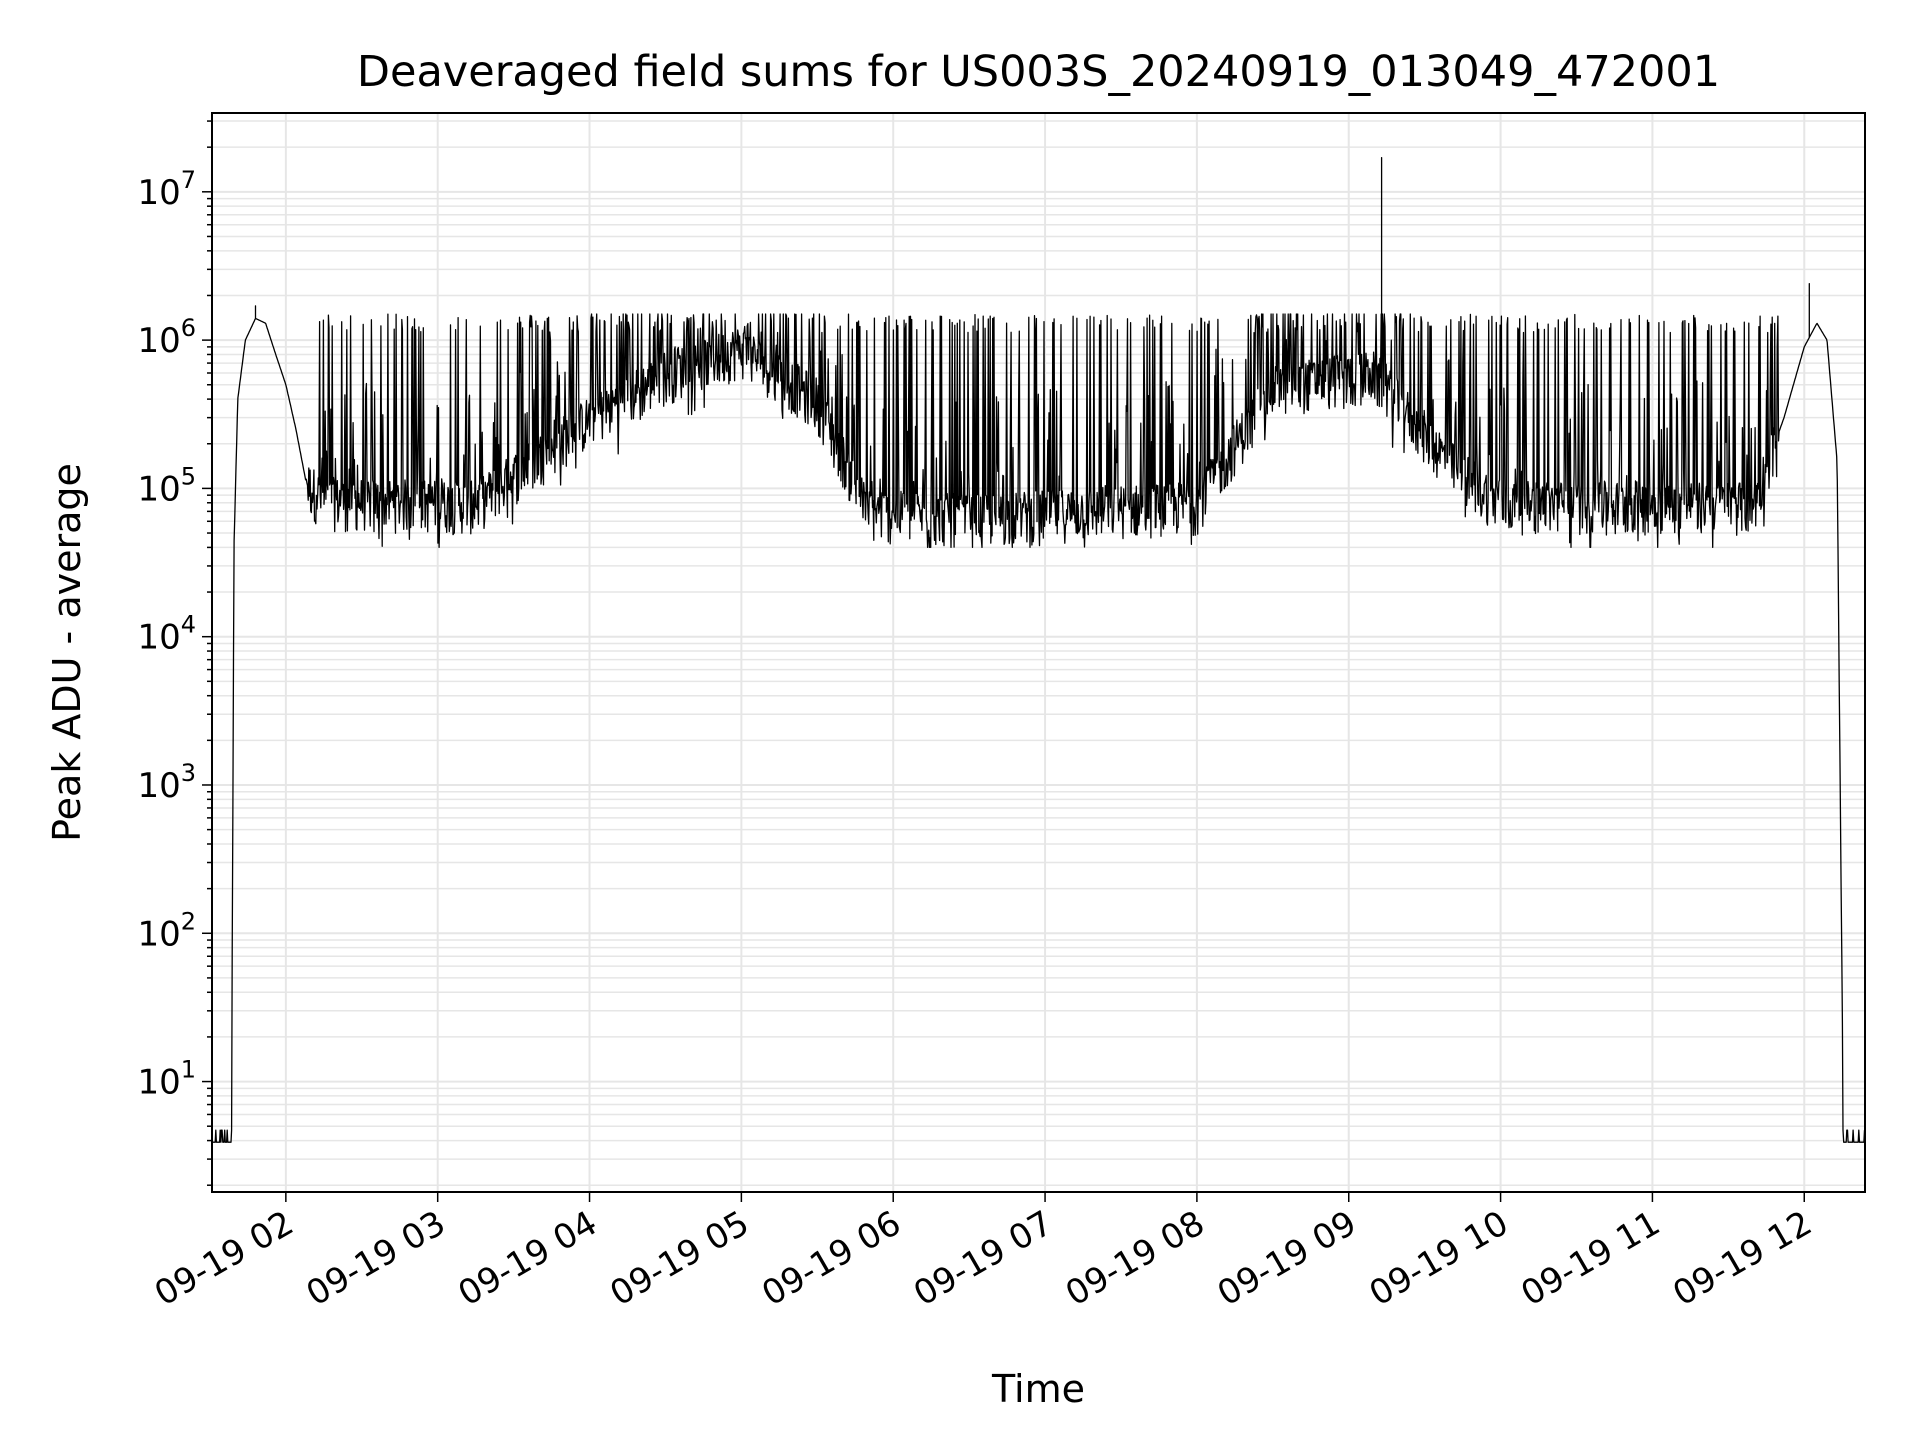 Image resolution: width=1920 pixels, height=1440 pixels. What do you see at coordinates (188, 1070) in the screenshot?
I see `y-tick-exponent: 1` at bounding box center [188, 1070].